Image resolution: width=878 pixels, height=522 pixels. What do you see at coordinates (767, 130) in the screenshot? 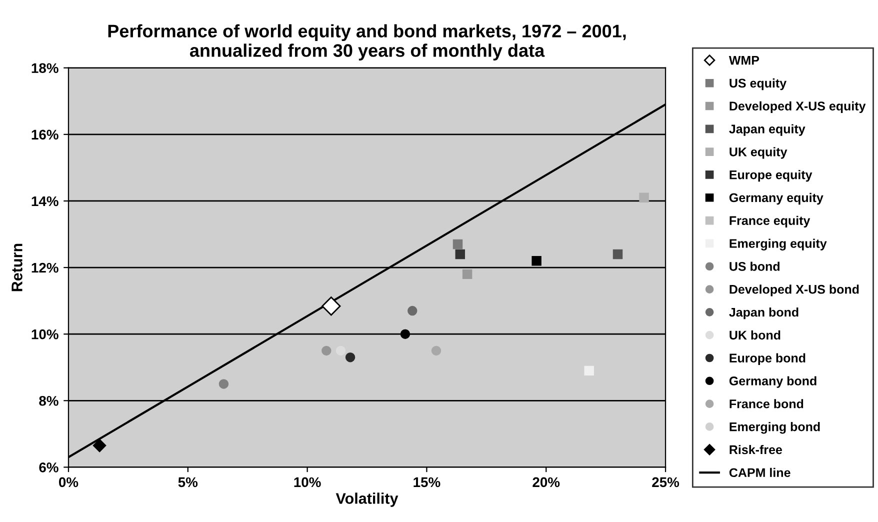
I see `legend-label: Japan equity` at bounding box center [767, 130].